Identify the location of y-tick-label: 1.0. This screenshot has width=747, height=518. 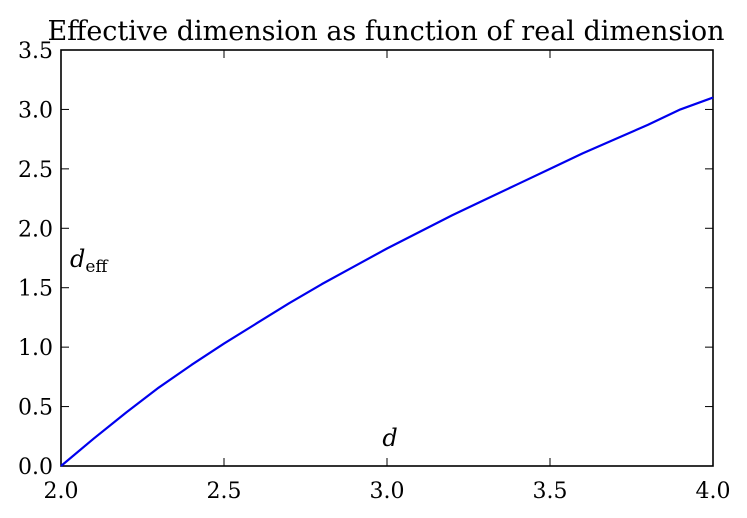
(35, 348).